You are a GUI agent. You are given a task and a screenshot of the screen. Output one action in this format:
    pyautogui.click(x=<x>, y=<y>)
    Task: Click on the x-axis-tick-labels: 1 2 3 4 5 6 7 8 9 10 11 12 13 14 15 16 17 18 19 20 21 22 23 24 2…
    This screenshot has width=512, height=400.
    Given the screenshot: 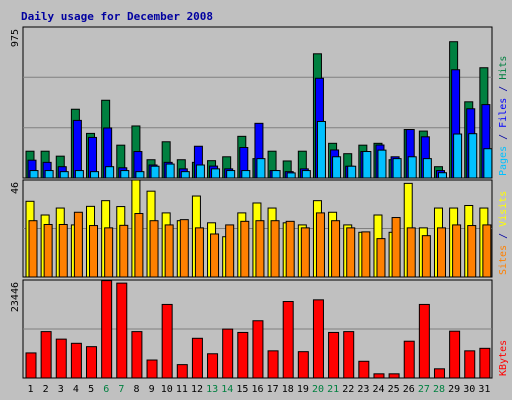 What is the action you would take?
    pyautogui.click(x=259, y=389)
    